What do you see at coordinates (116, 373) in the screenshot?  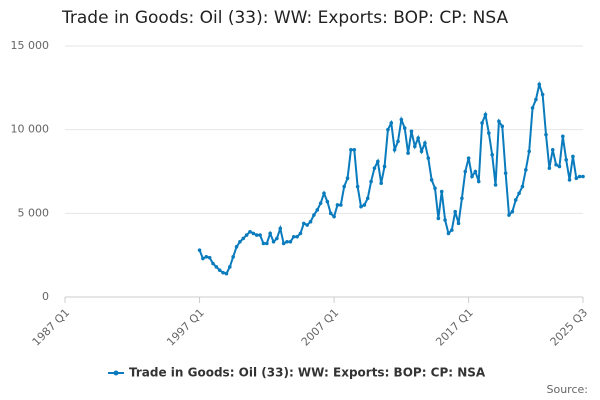 I see `legend-marker` at bounding box center [116, 373].